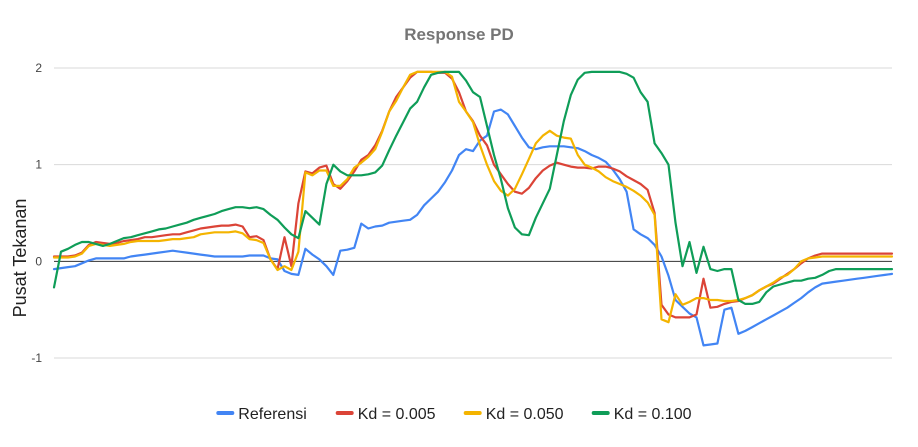 The width and height of the screenshot is (918, 447). Describe the element at coordinates (459, 34) in the screenshot. I see `chart-title: Response PD` at that location.